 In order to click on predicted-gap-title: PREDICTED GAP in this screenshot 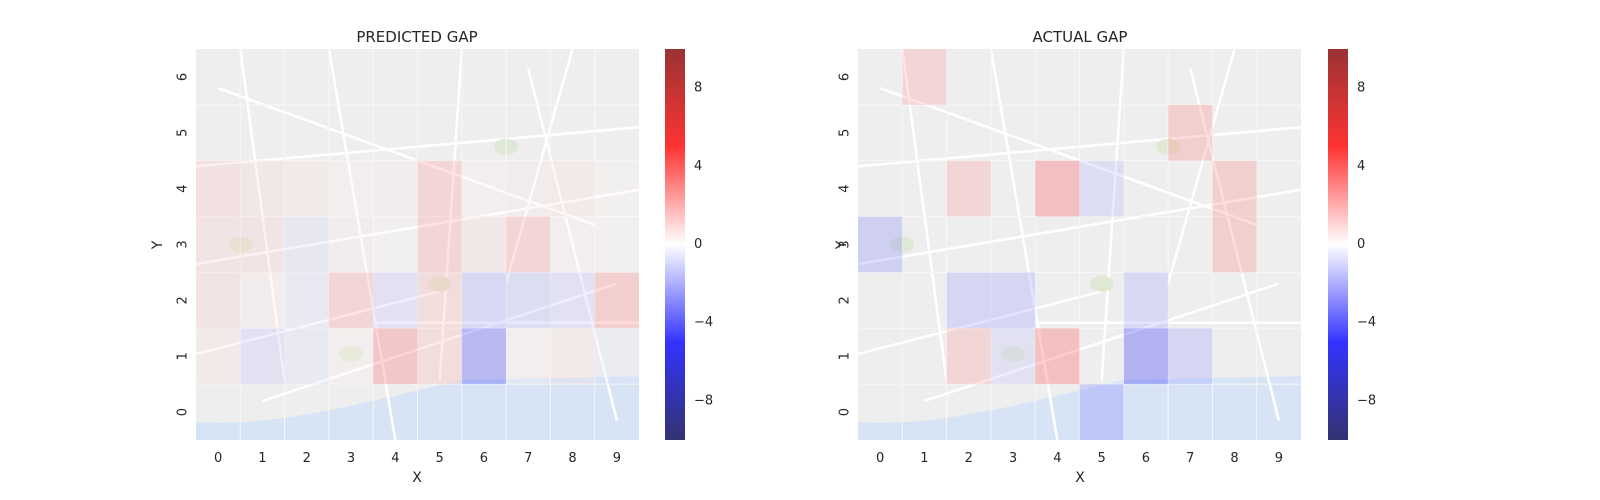, I will do `click(416, 37)`.